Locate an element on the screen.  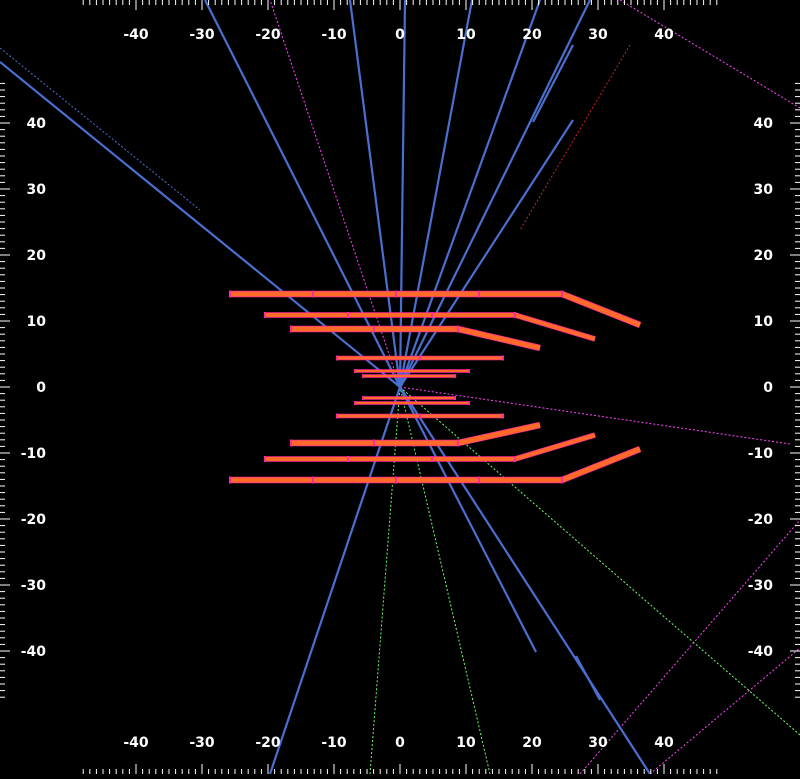
top-axis-label: -20 is located at coordinates (268, 35).